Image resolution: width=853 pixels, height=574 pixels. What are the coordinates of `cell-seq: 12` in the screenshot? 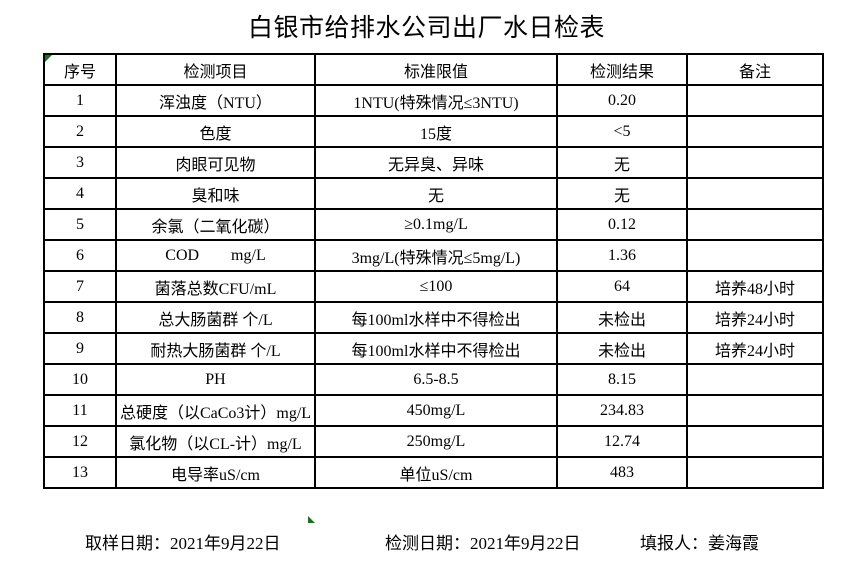 It's located at (80, 441).